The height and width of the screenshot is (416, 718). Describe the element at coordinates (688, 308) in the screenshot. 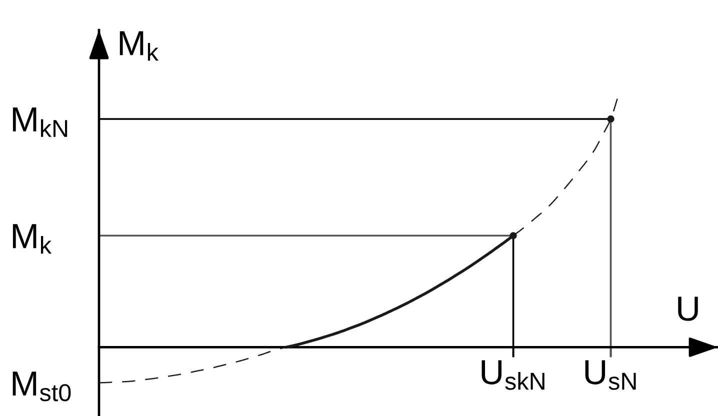

I see `x-axis-title: U` at that location.